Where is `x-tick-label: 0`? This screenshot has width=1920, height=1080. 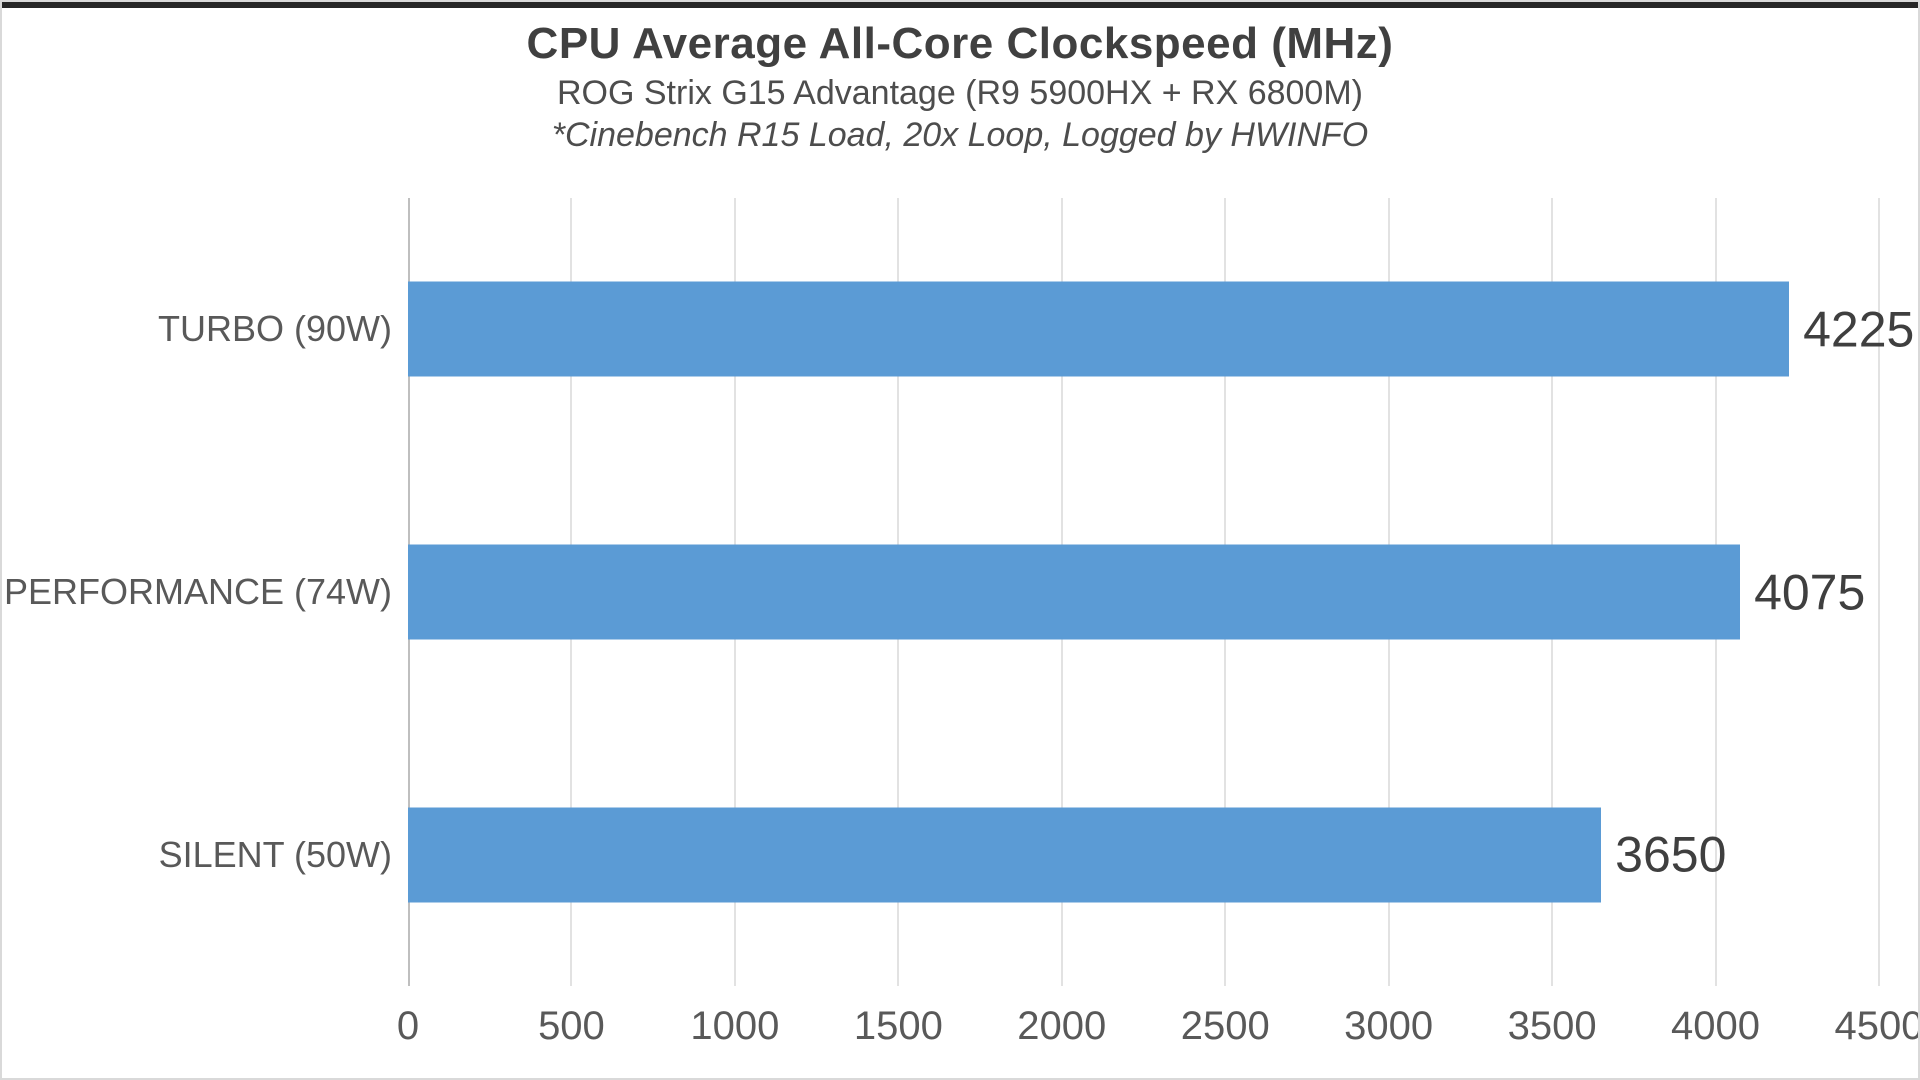
x-tick-label: 0 is located at coordinates (408, 1026).